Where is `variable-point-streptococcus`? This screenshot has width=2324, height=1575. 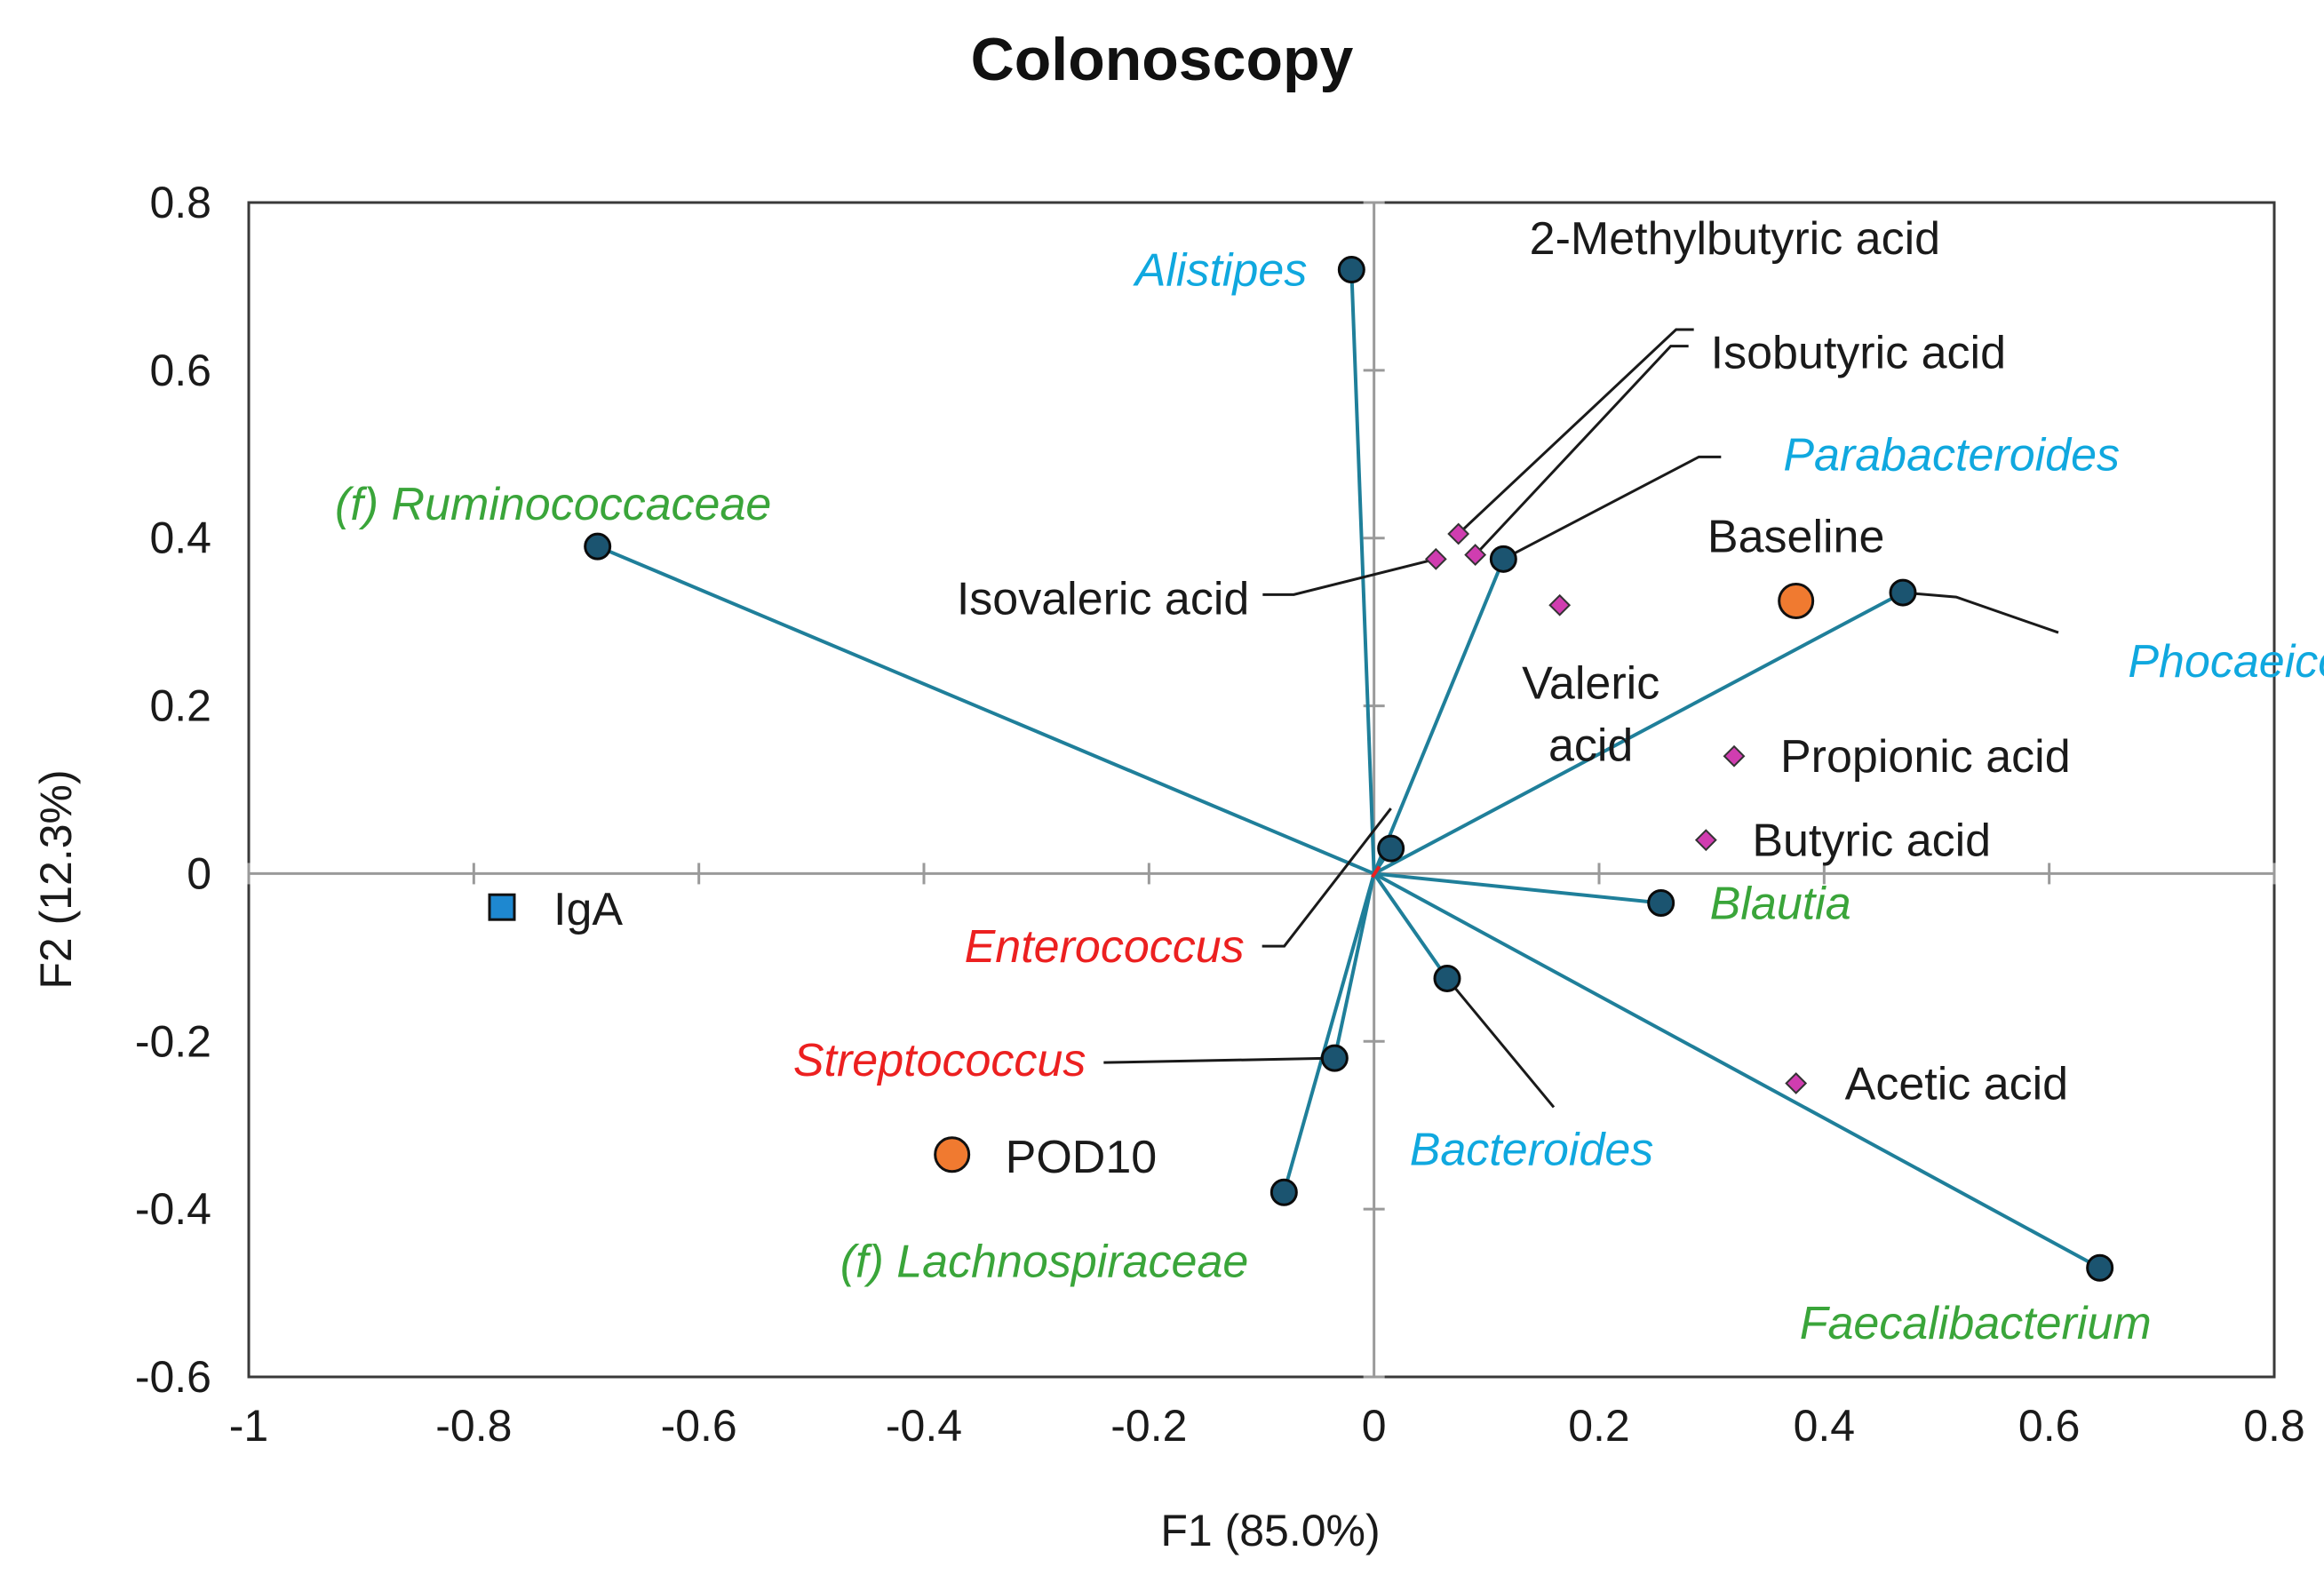 variable-point-streptococcus is located at coordinates (1334, 1058).